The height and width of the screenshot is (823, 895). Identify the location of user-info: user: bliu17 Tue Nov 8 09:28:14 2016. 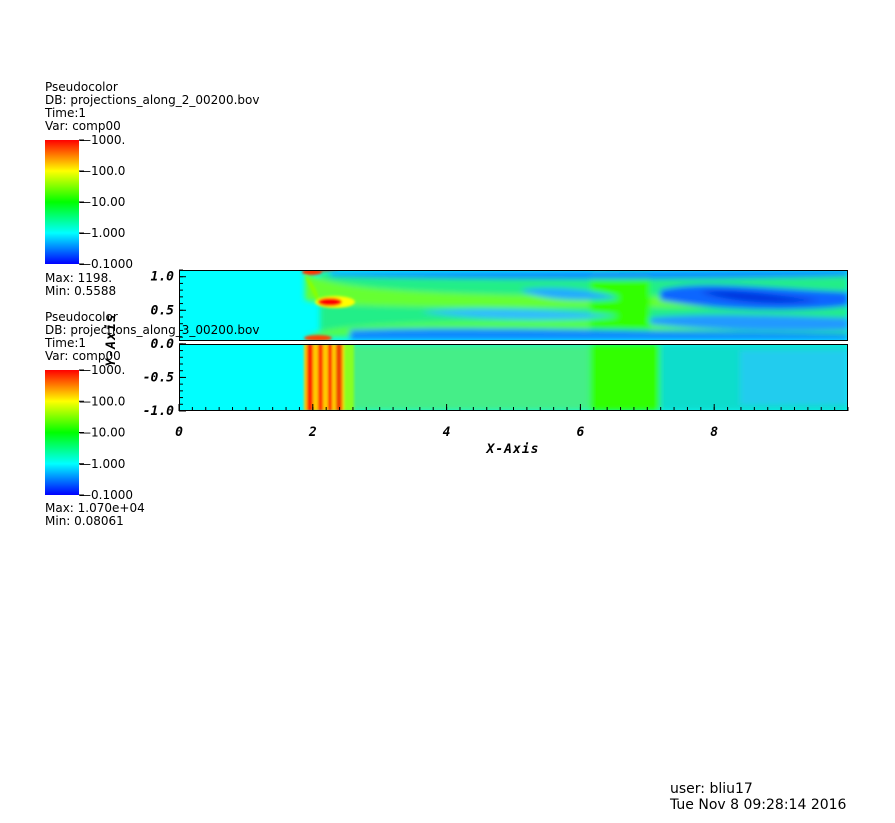
(758, 797).